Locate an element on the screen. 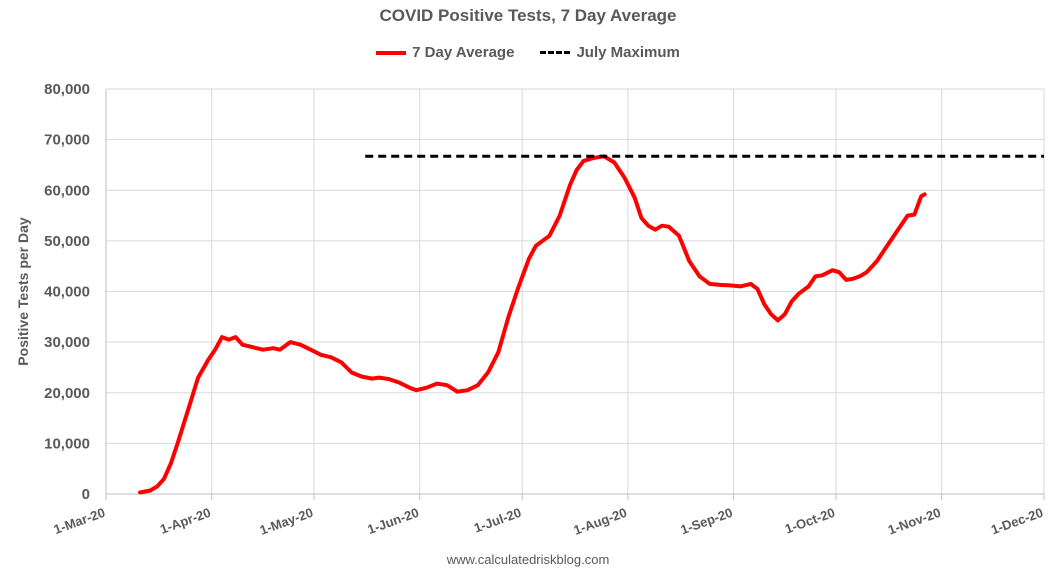 The image size is (1056, 578). x-tick-label: 1-Jul-20 is located at coordinates (497, 520).